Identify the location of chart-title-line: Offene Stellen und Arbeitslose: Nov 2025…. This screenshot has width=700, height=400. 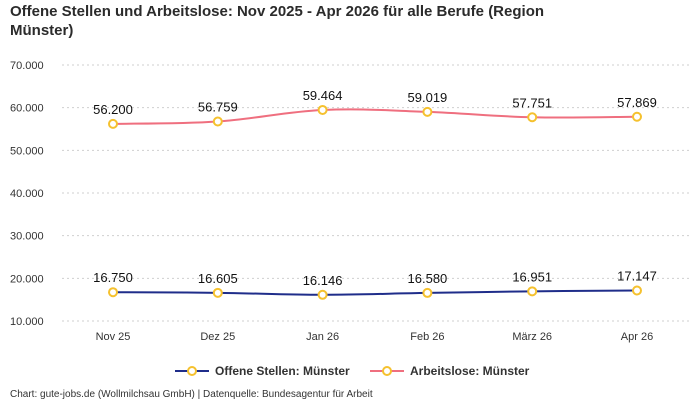
(277, 11).